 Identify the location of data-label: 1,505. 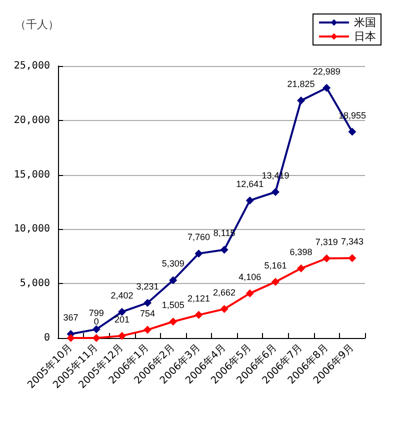
(173, 305).